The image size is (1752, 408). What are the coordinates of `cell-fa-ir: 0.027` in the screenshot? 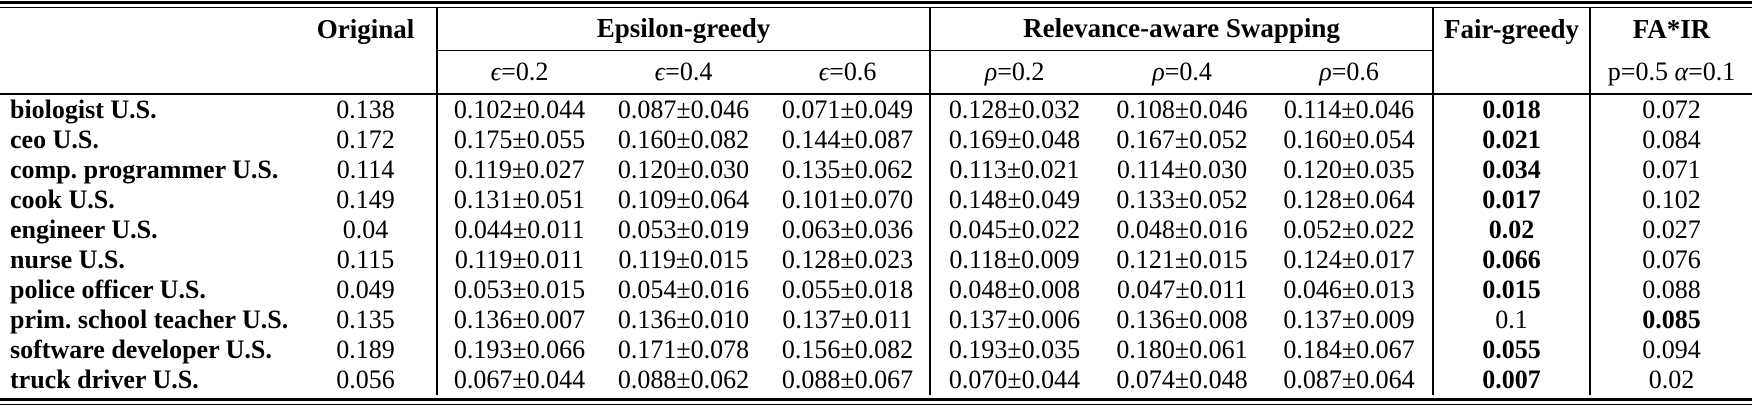 It's located at (1670, 230).